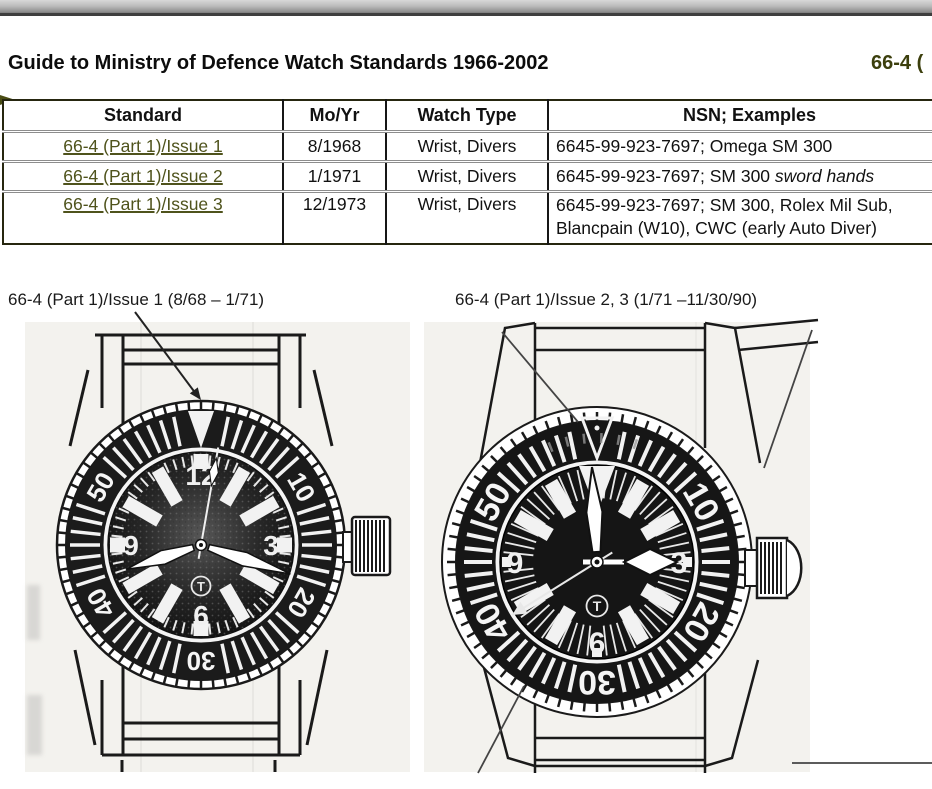  I want to click on dial-cardinal-markers, so click(201, 545).